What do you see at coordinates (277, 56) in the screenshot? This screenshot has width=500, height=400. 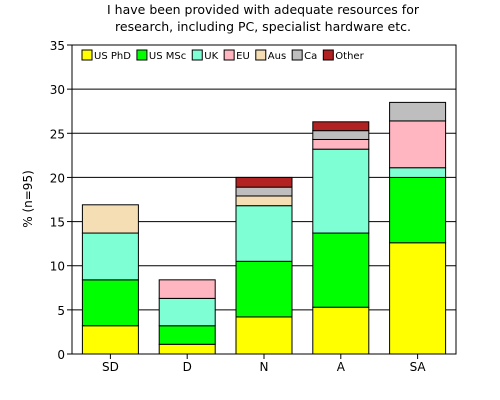 I see `legend-label: Aus` at bounding box center [277, 56].